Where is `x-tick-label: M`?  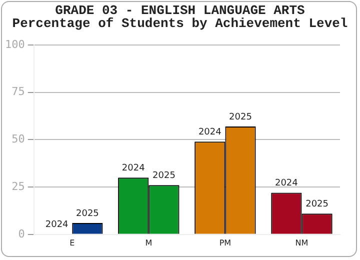 x-tick-label: M is located at coordinates (148, 243).